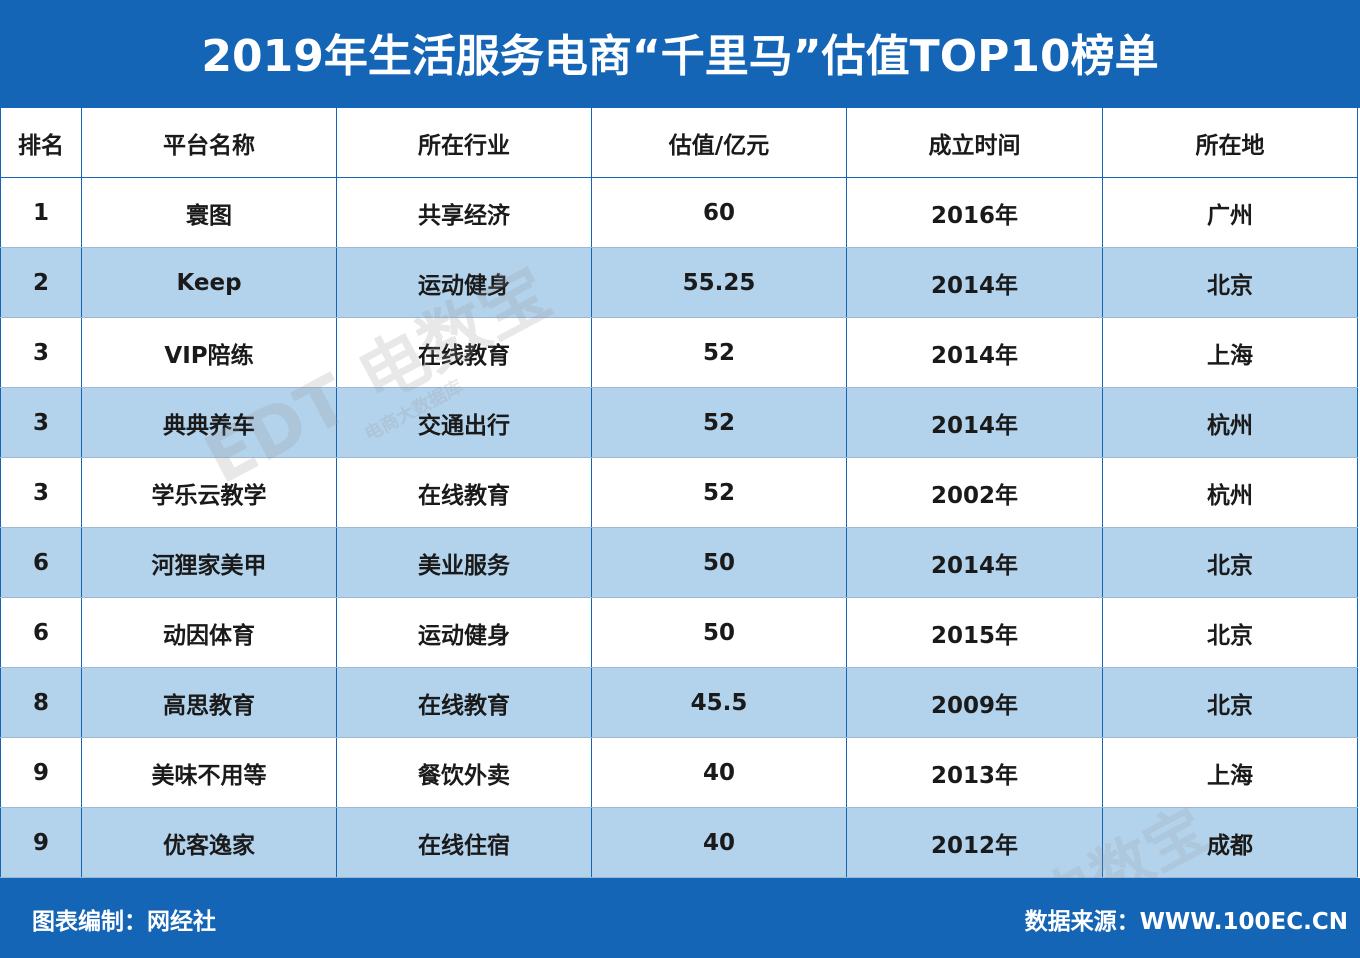 The image size is (1360, 958). I want to click on cell-industry: 在线住宿, so click(464, 842).